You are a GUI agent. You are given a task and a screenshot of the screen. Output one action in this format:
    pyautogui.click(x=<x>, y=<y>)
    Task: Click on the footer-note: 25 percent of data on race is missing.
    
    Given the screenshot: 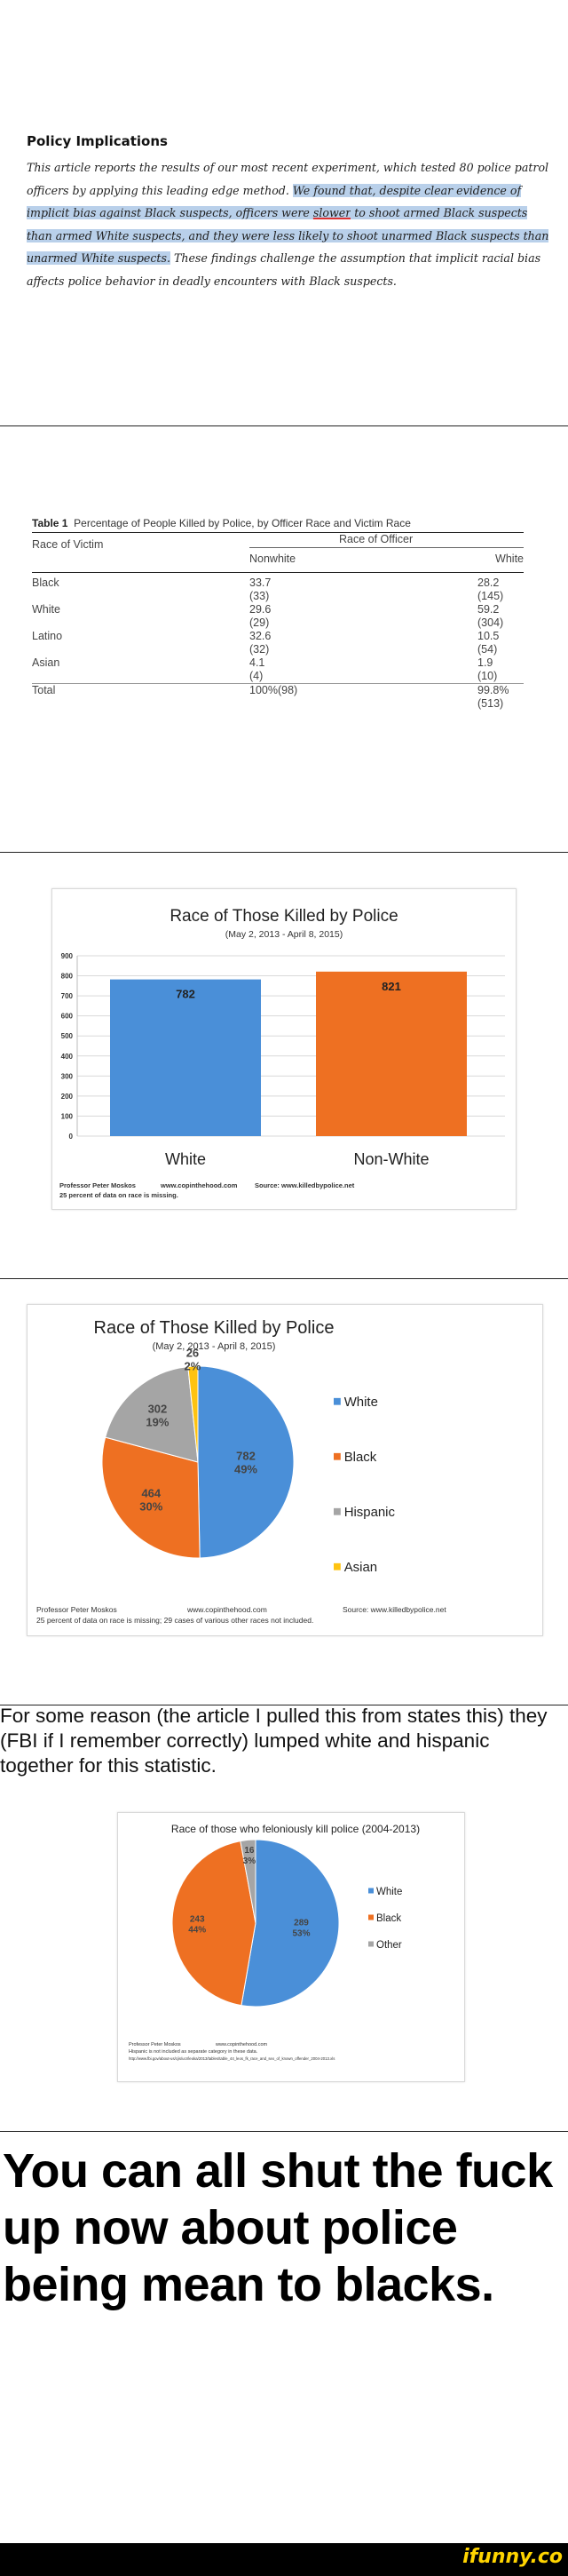 What is the action you would take?
    pyautogui.click(x=118, y=1195)
    